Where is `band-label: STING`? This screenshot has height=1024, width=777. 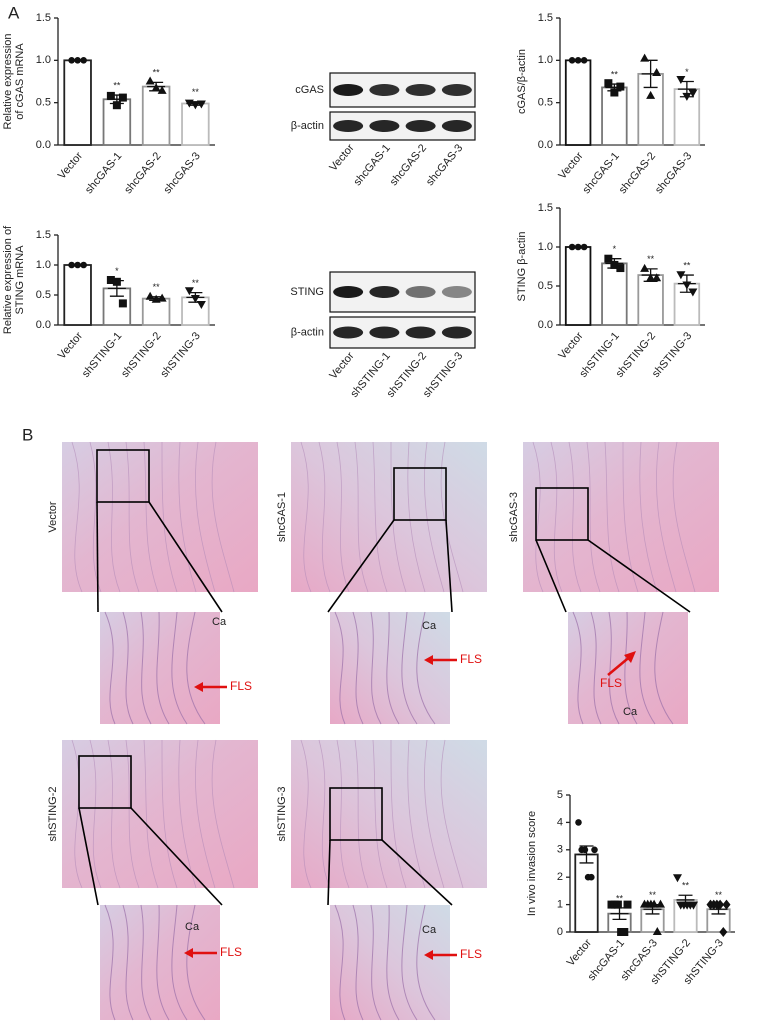
band-label: STING is located at coordinates (307, 292).